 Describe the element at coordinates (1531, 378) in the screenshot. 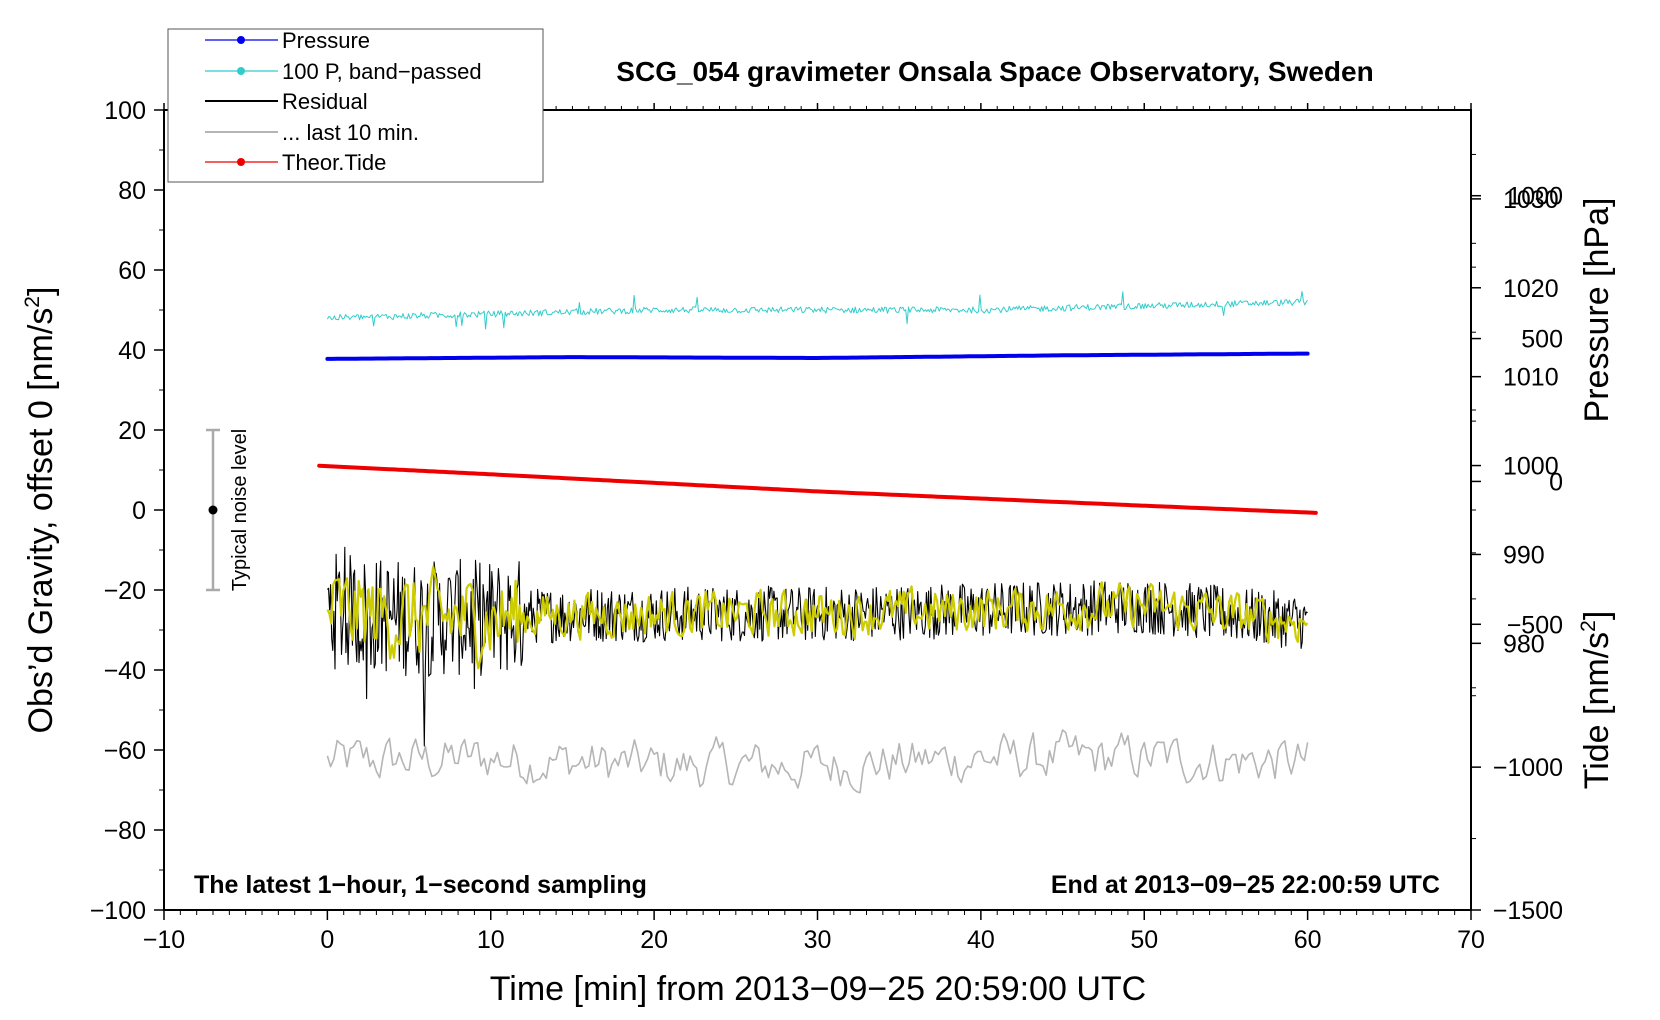

I see `pressure-tick-label: 1010` at that location.